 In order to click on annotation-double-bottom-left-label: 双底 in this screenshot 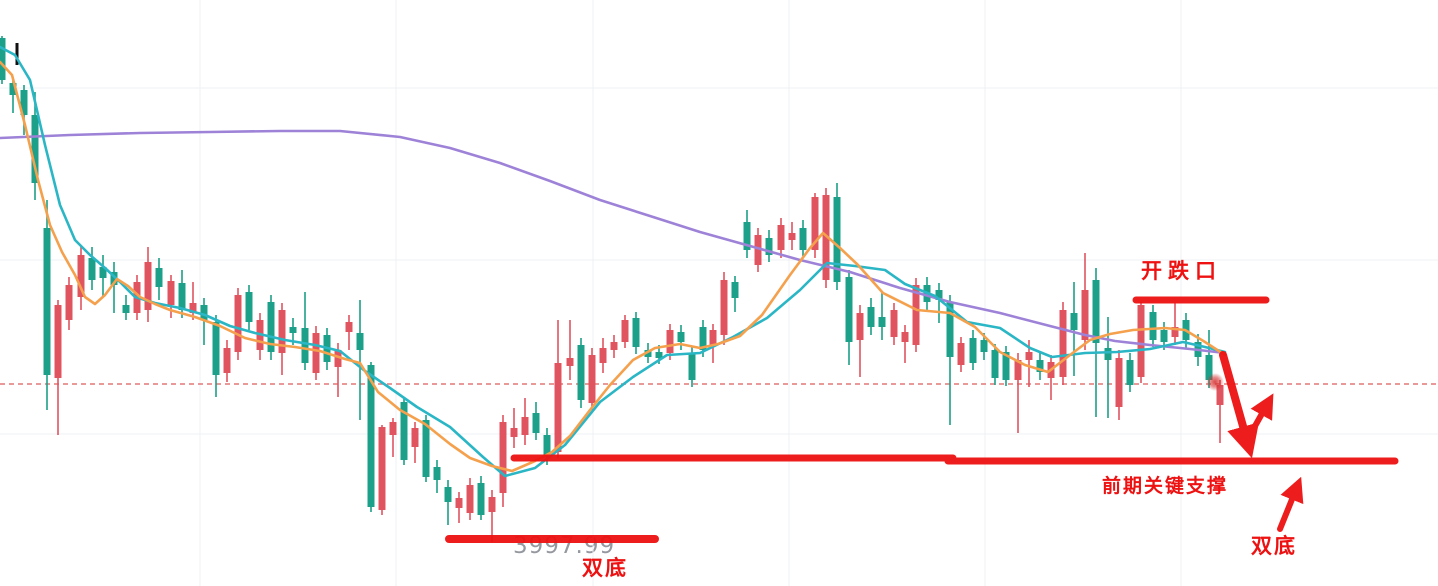, I will do `click(605, 568)`.